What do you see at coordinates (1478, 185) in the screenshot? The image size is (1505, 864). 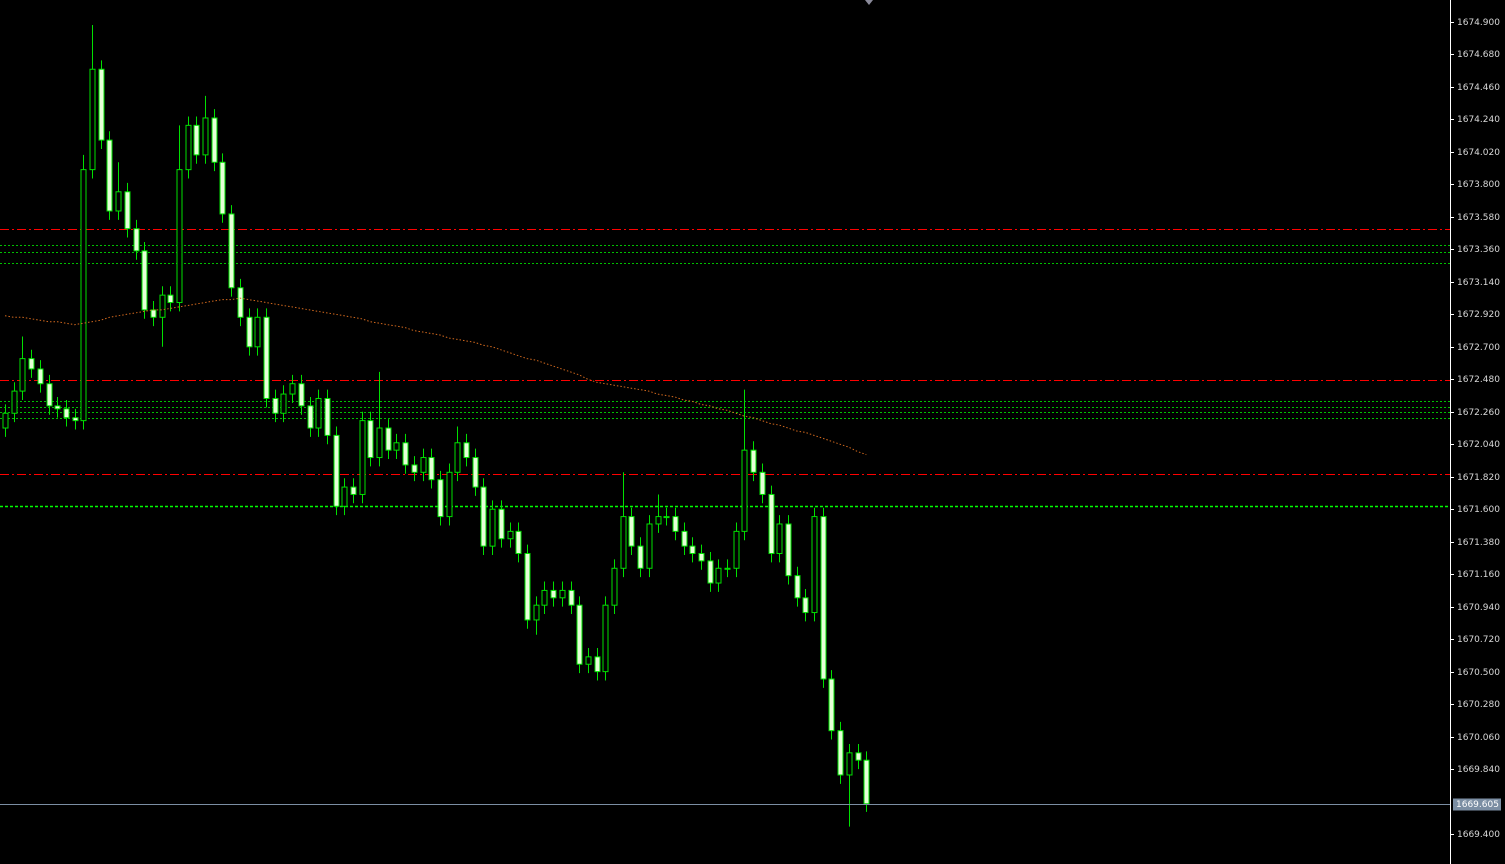 I see `y-tick-label: 1673.800` at bounding box center [1478, 185].